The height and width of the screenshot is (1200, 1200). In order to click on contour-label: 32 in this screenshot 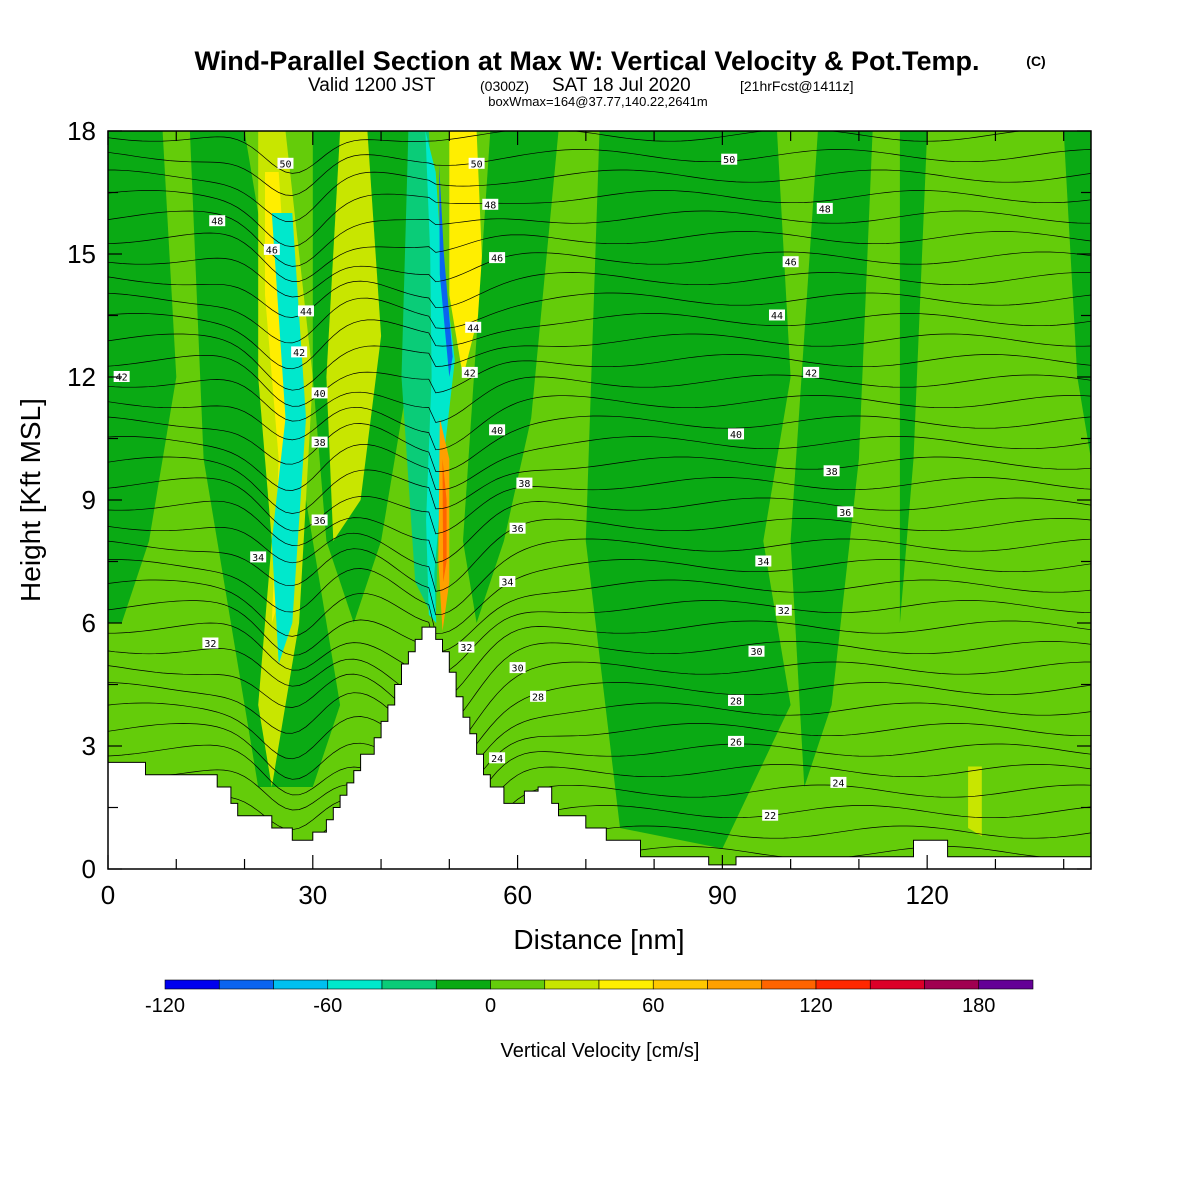, I will do `click(466, 647)`.